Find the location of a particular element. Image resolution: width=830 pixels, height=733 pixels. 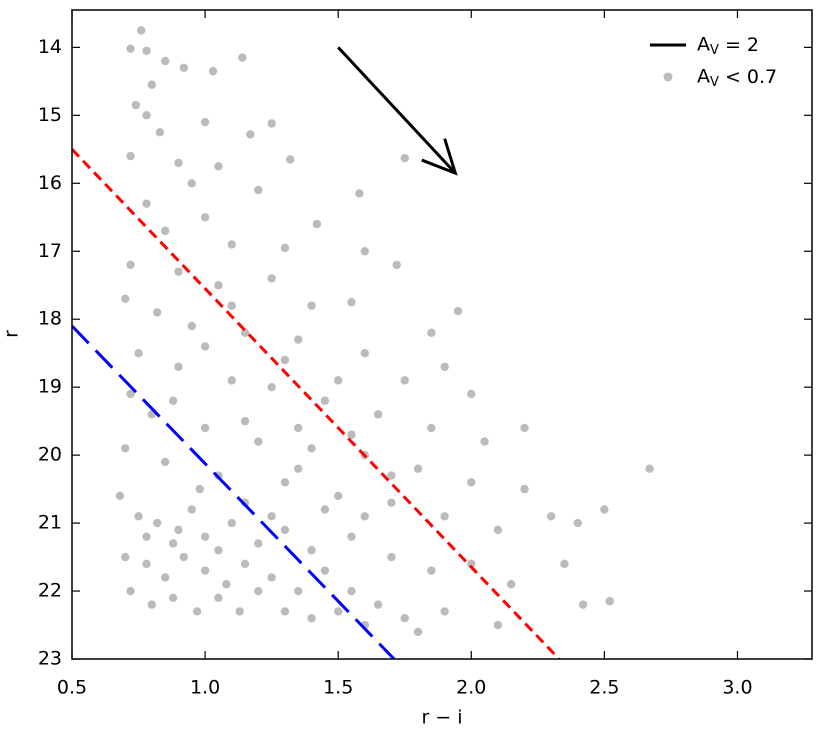

arrow-head is located at coordinates (439, 157).